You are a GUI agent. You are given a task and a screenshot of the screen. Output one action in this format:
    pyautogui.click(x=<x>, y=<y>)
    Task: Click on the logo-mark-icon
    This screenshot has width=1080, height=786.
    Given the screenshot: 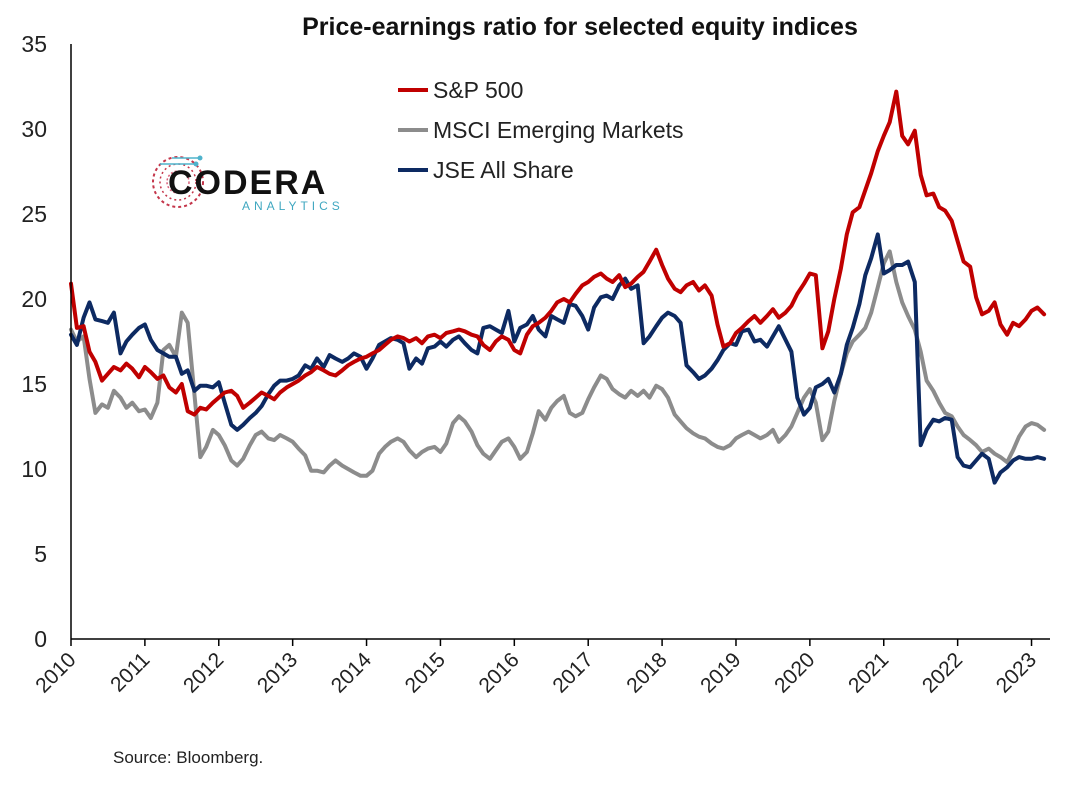 What is the action you would take?
    pyautogui.click(x=178, y=181)
    